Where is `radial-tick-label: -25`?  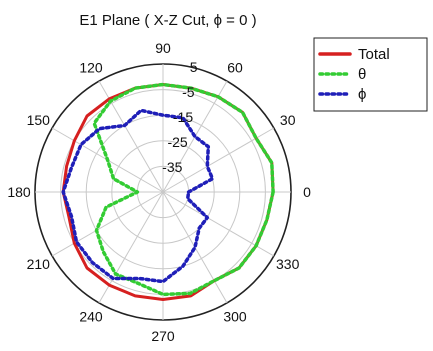 radial-tick-label: -25 is located at coordinates (177, 142).